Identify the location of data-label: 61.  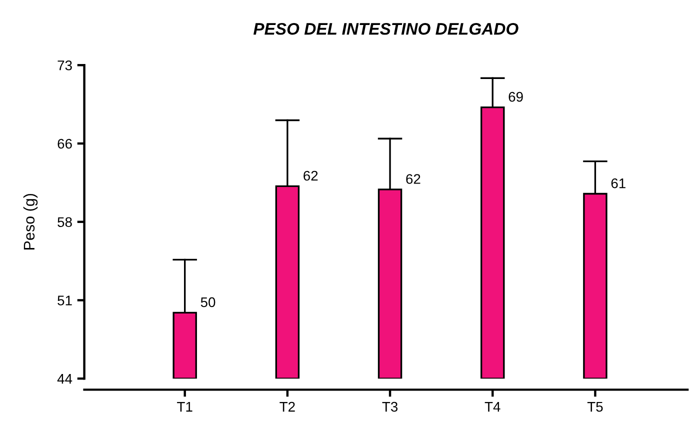
(618, 183).